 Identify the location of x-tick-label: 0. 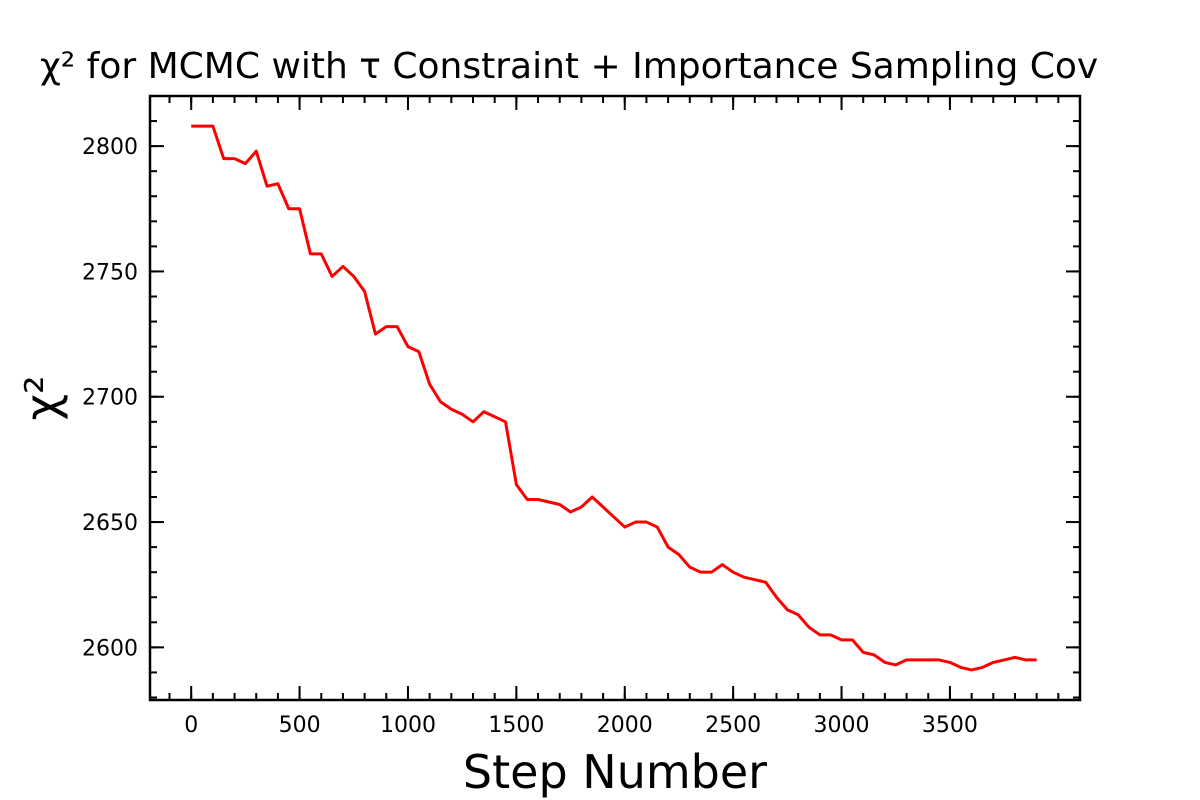
(191, 725).